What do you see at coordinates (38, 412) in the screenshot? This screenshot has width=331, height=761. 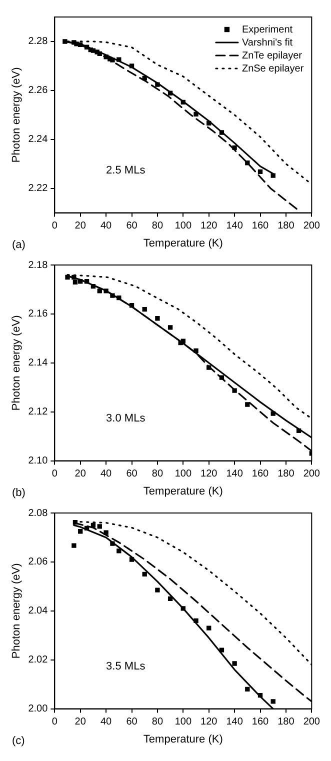 I see `y-tick-label: 2.12` at bounding box center [38, 412].